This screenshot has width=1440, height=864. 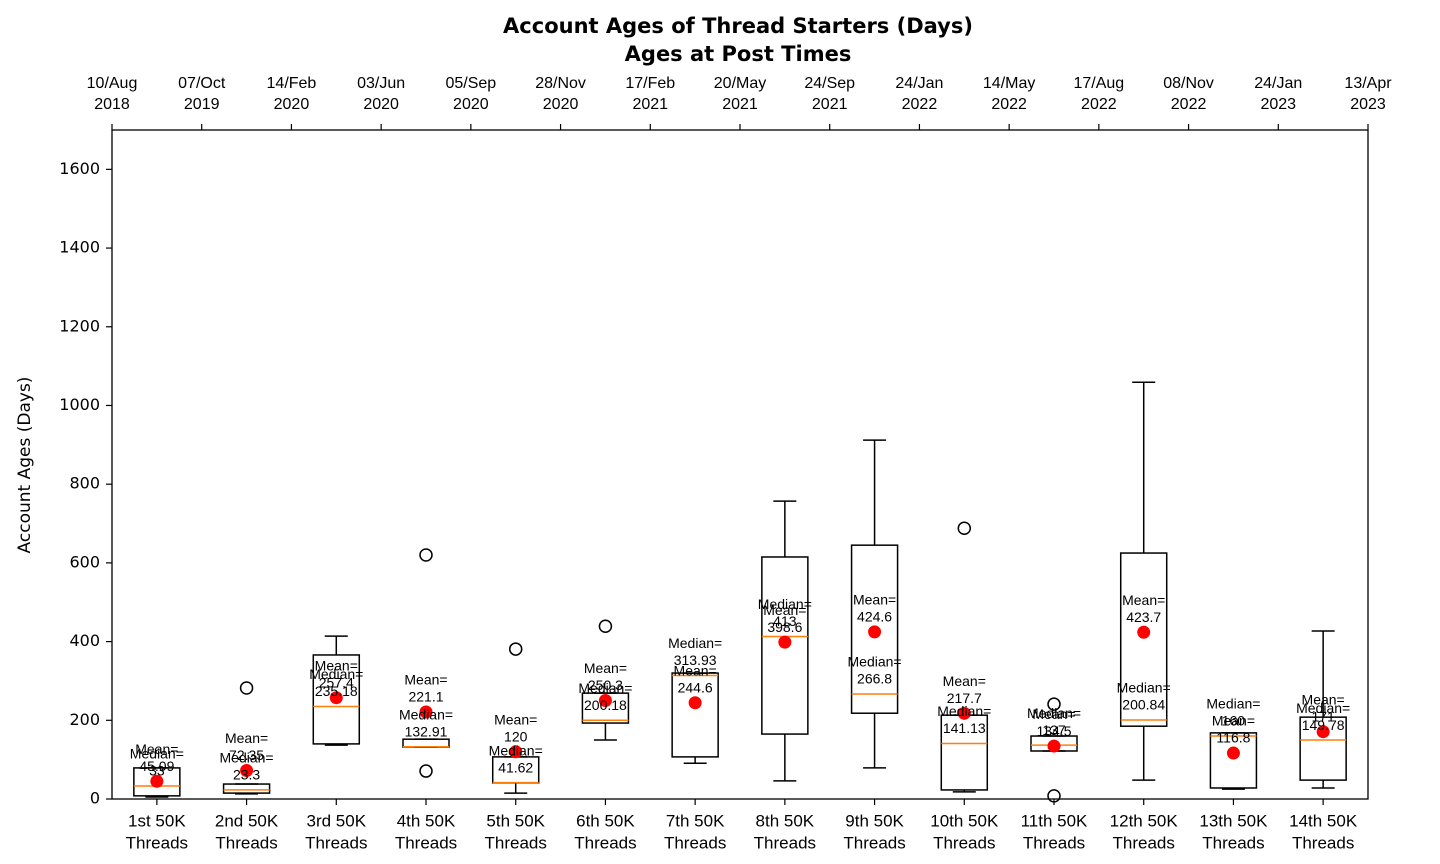 What do you see at coordinates (1323, 716) in the screenshot?
I see `mean-value-label: 171` at bounding box center [1323, 716].